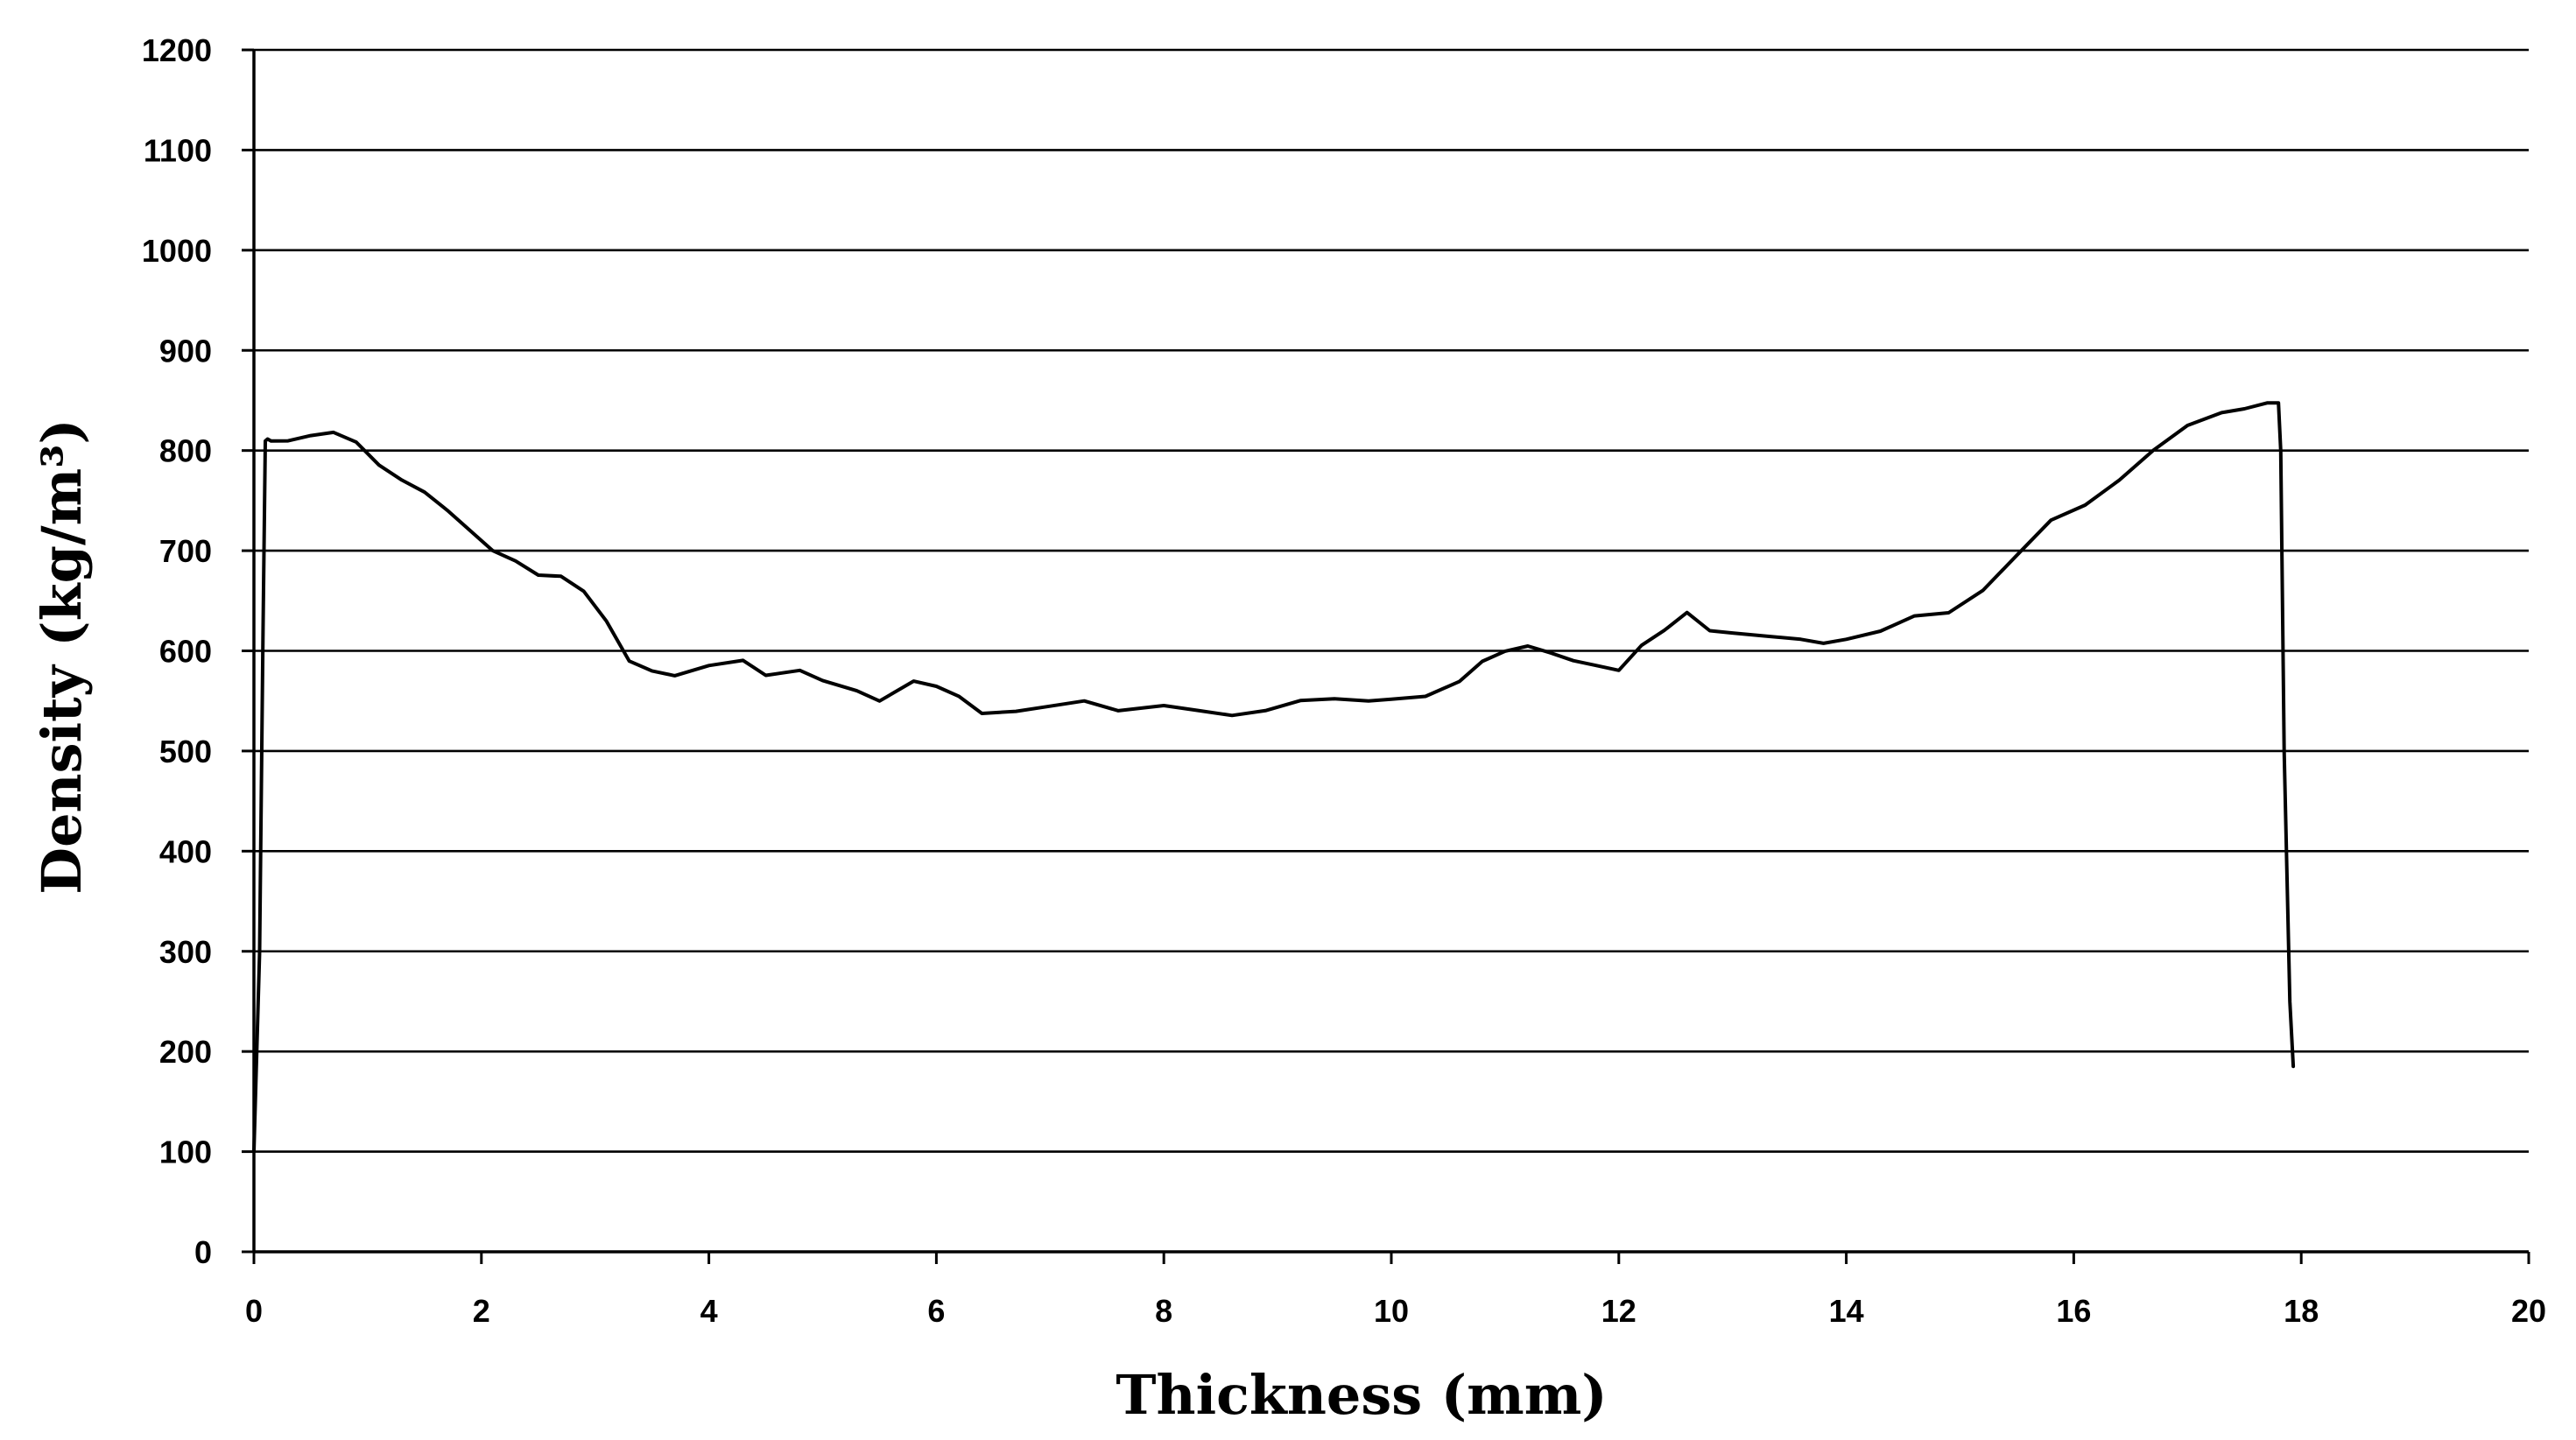  What do you see at coordinates (2301, 1311) in the screenshot?
I see `x-tick-label: 18` at bounding box center [2301, 1311].